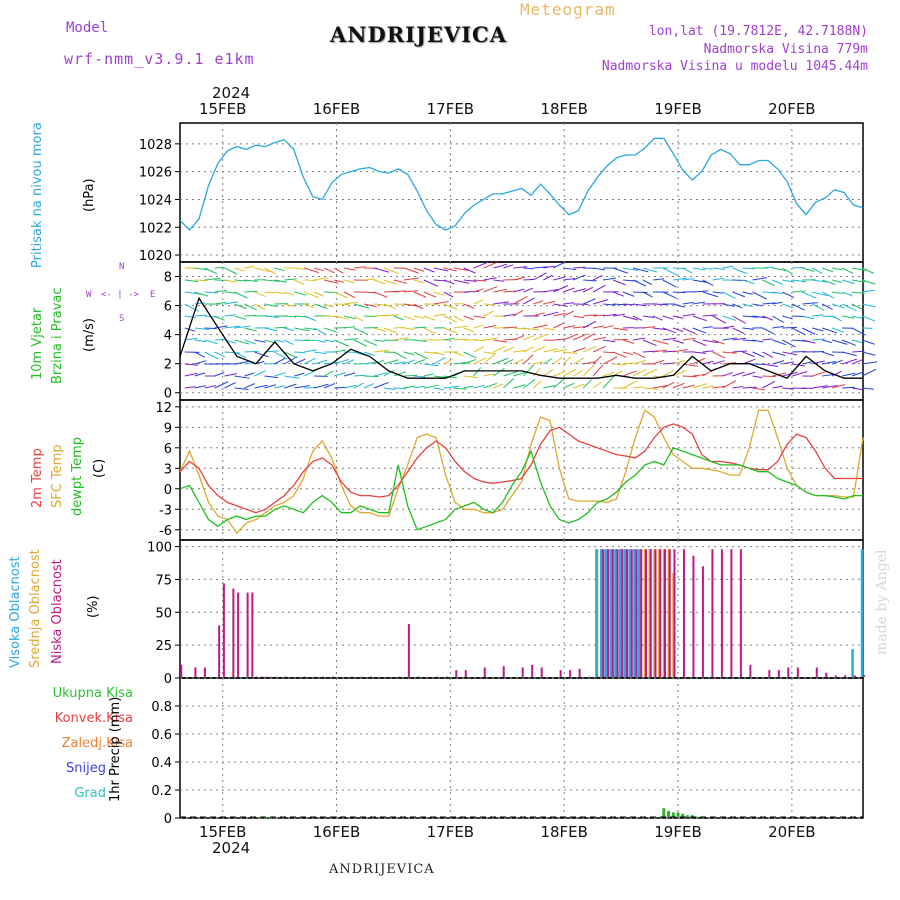 This screenshot has height=900, width=900. What do you see at coordinates (610, 613) in the screenshot?
I see `high-cloud-bar` at bounding box center [610, 613].